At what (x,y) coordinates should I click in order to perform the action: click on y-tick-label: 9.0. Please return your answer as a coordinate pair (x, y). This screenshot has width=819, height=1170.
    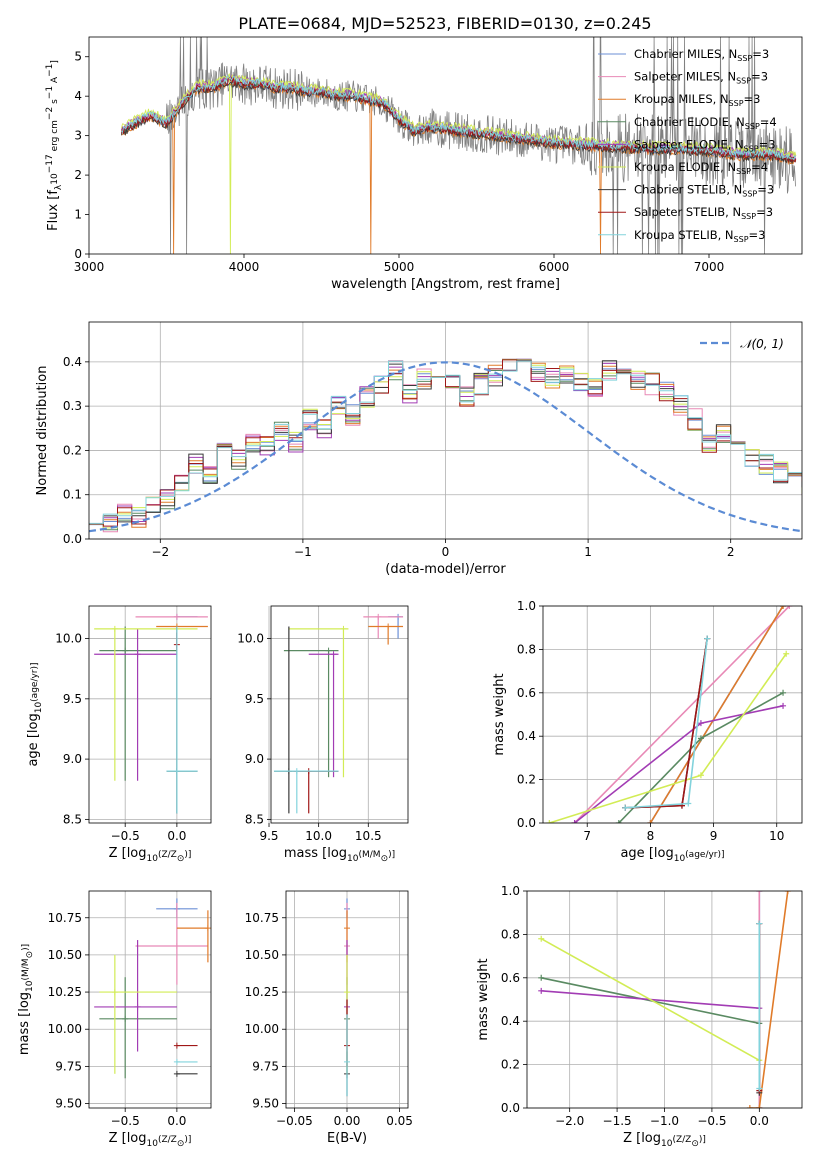
    Looking at the image, I should click on (72, 759).